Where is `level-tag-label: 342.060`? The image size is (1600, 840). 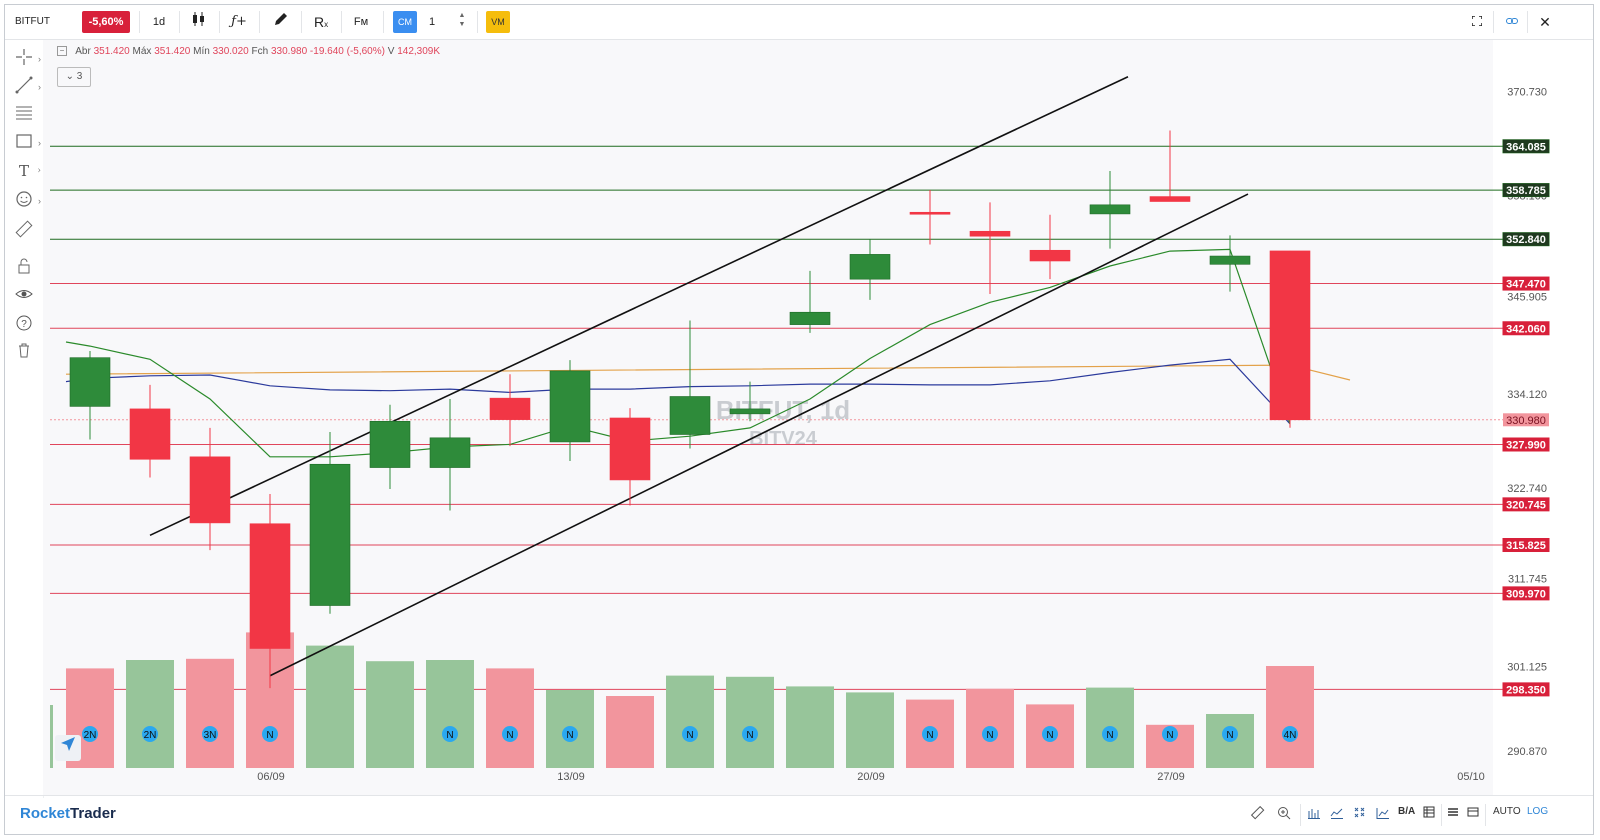 level-tag-label: 342.060 is located at coordinates (1526, 329).